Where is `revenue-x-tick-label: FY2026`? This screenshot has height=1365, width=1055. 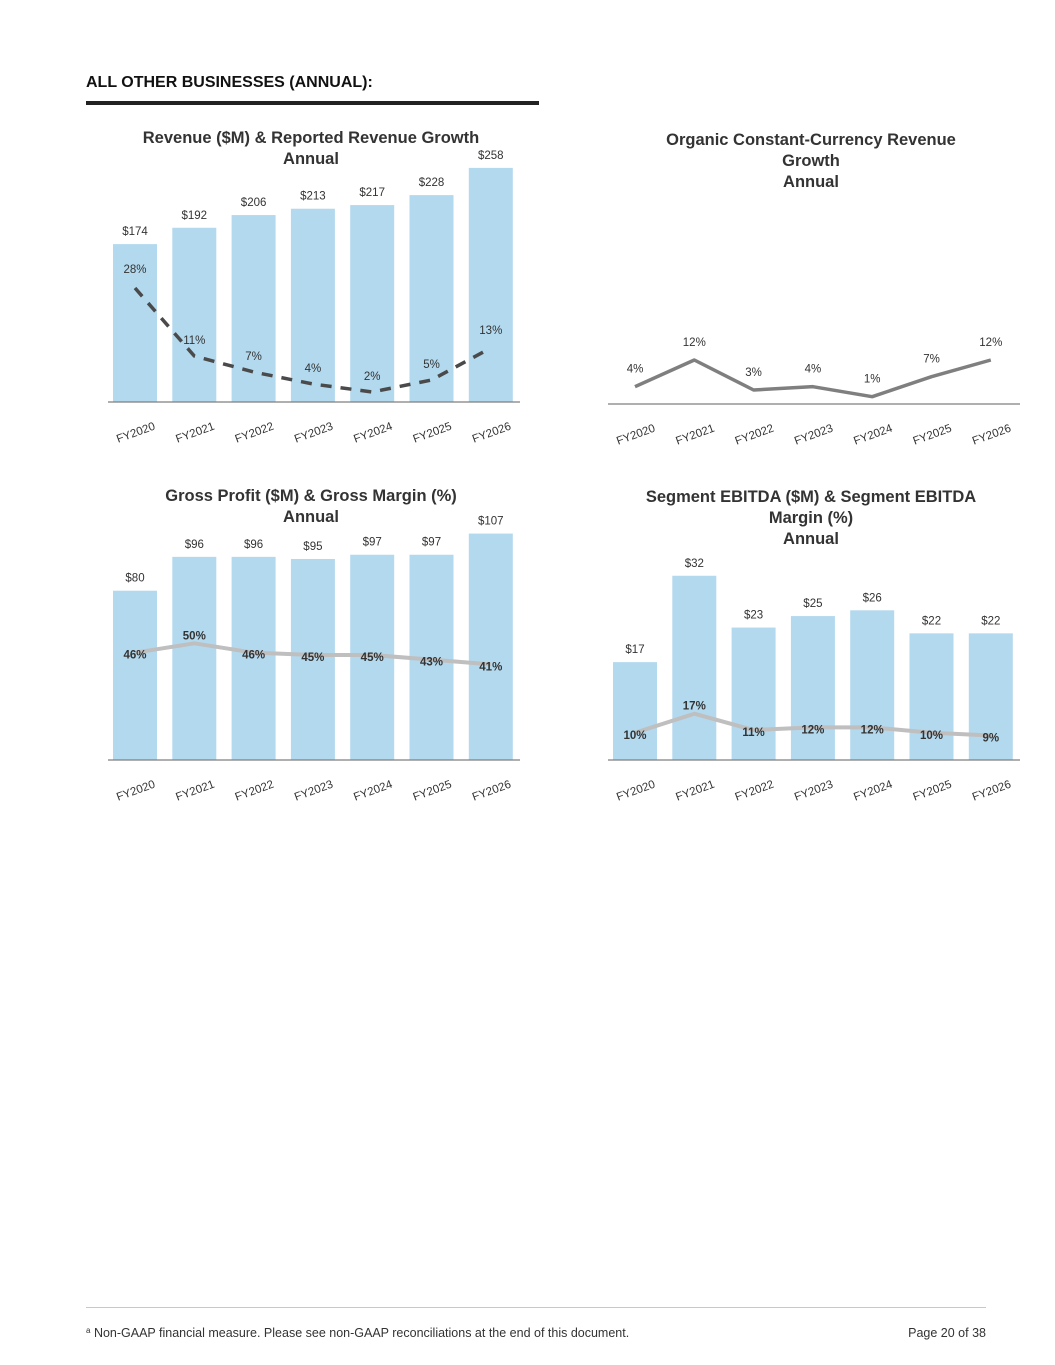 revenue-x-tick-label: FY2026 is located at coordinates (492, 433).